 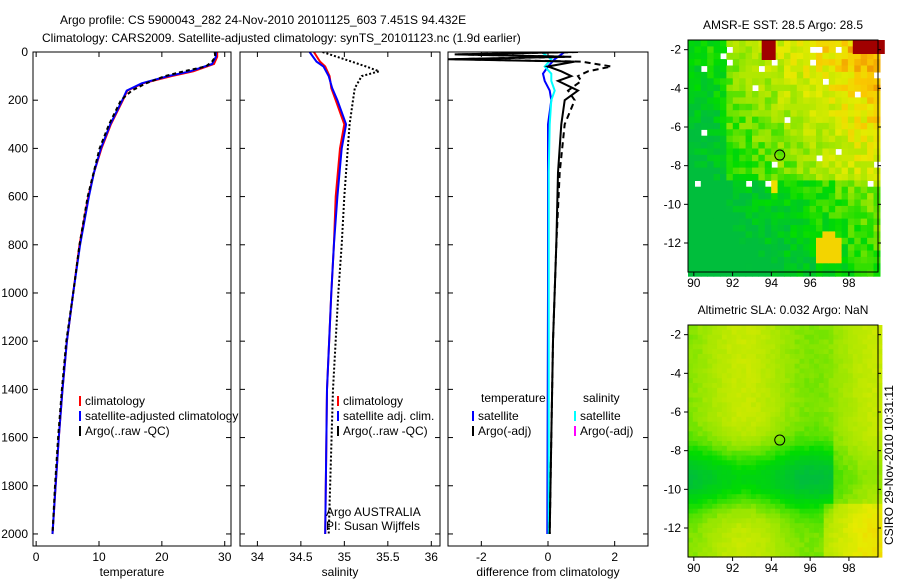 What do you see at coordinates (301, 557) in the screenshot?
I see `x-tick-label: 34.5` at bounding box center [301, 557].